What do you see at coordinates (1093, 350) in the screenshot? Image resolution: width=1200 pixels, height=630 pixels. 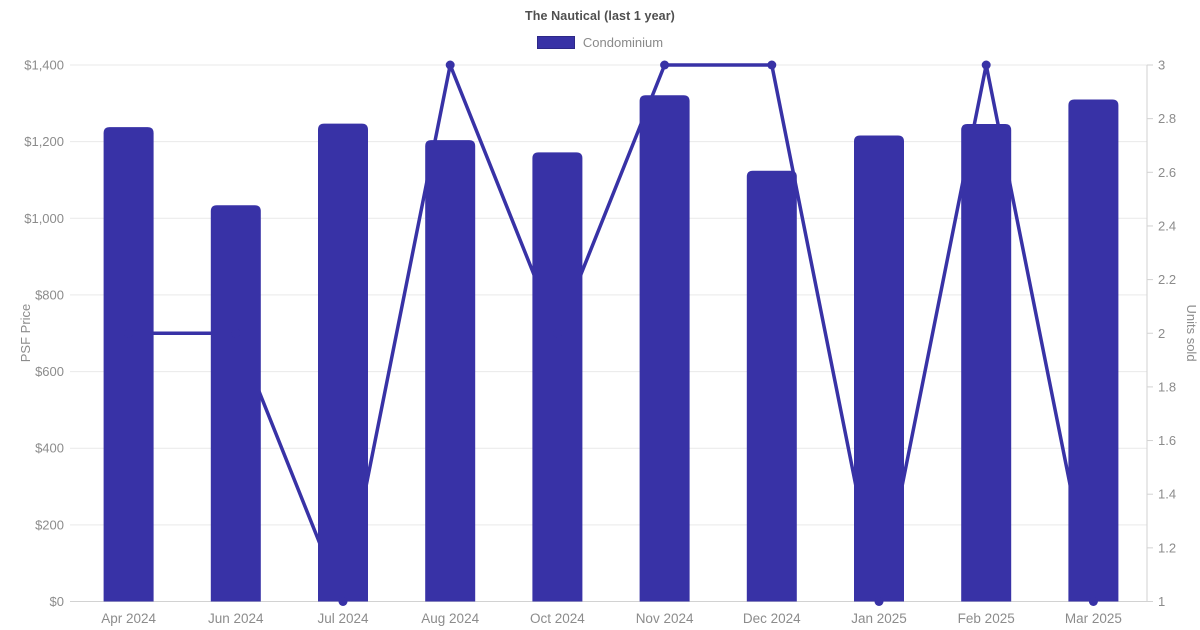 I see `bar-mar-2025` at bounding box center [1093, 350].